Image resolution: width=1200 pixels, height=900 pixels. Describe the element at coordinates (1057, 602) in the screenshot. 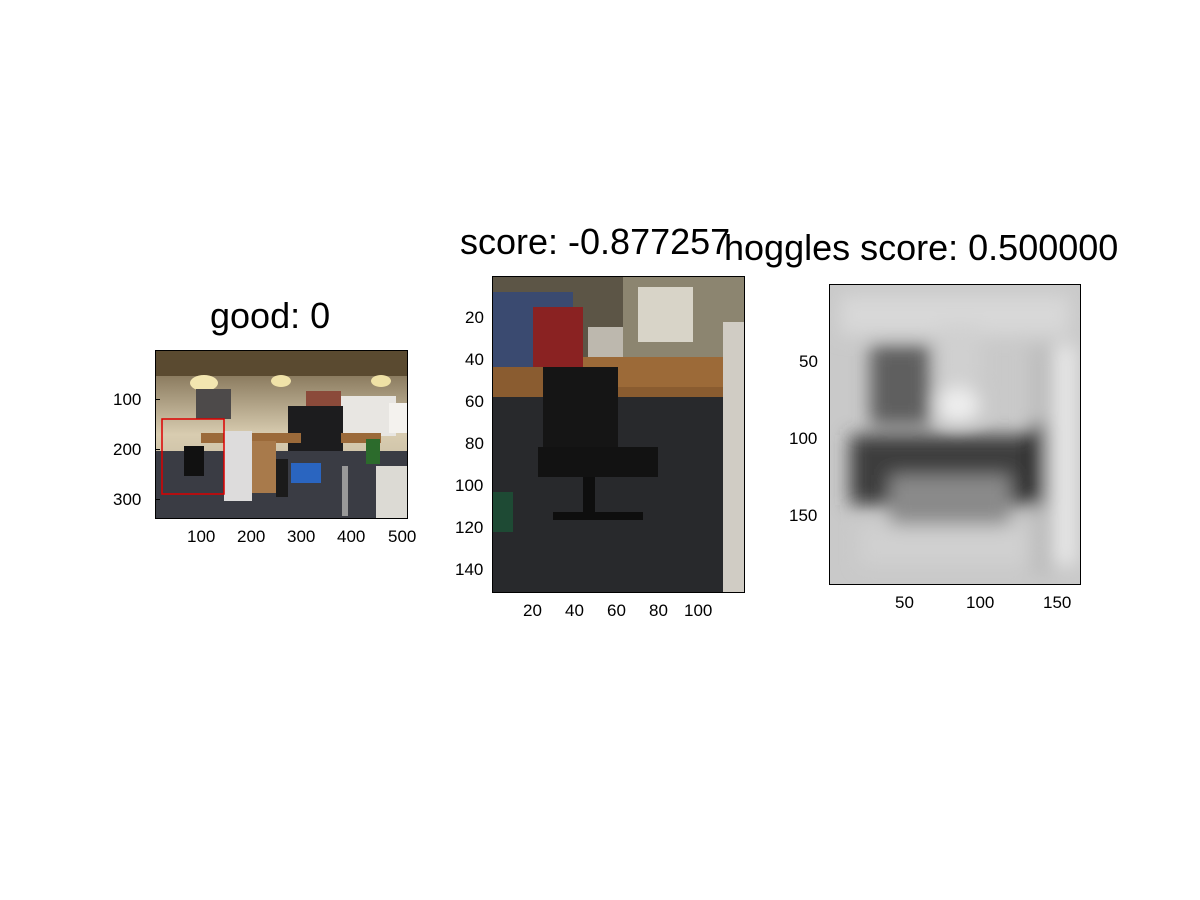

I see `x-tick-label: 150` at that location.